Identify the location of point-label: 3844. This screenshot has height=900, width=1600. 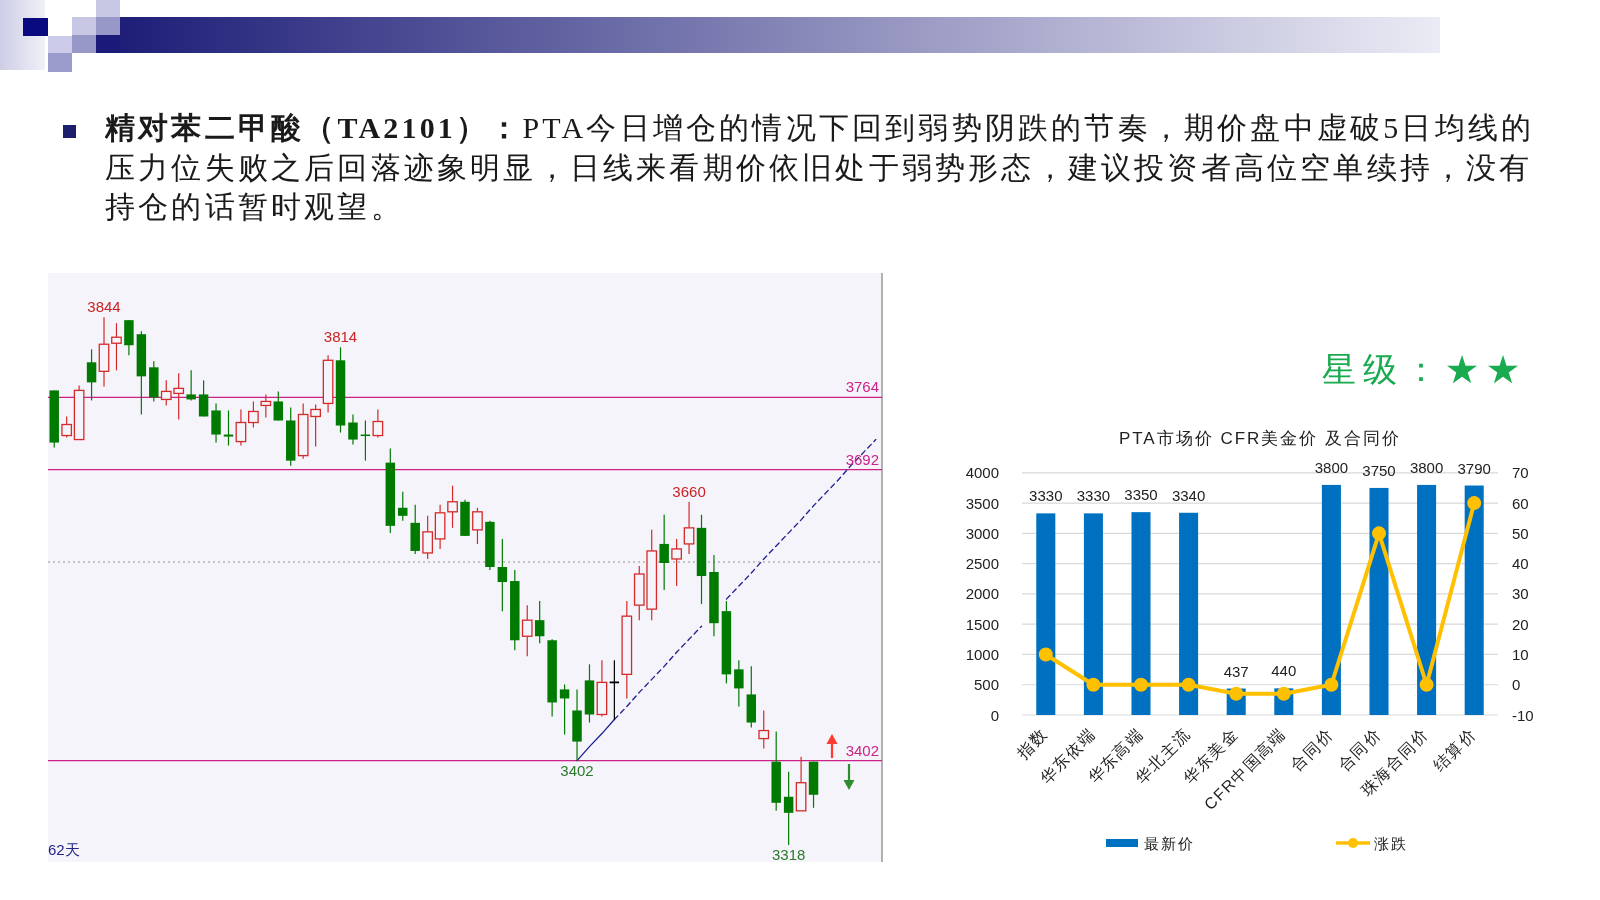
(104, 307).